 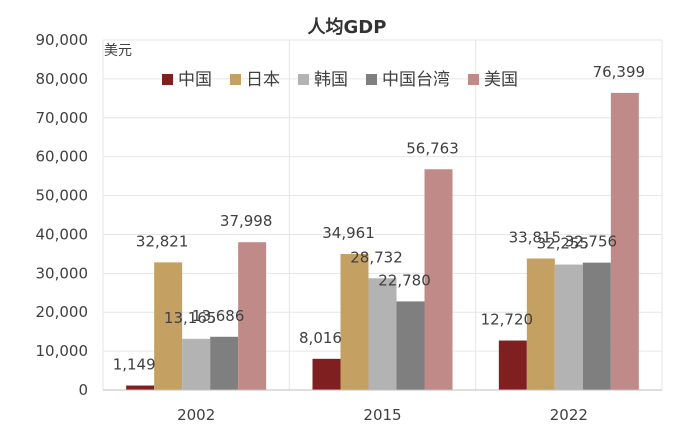 What do you see at coordinates (62, 273) in the screenshot?
I see `y-tick-label: 30,000` at bounding box center [62, 273].